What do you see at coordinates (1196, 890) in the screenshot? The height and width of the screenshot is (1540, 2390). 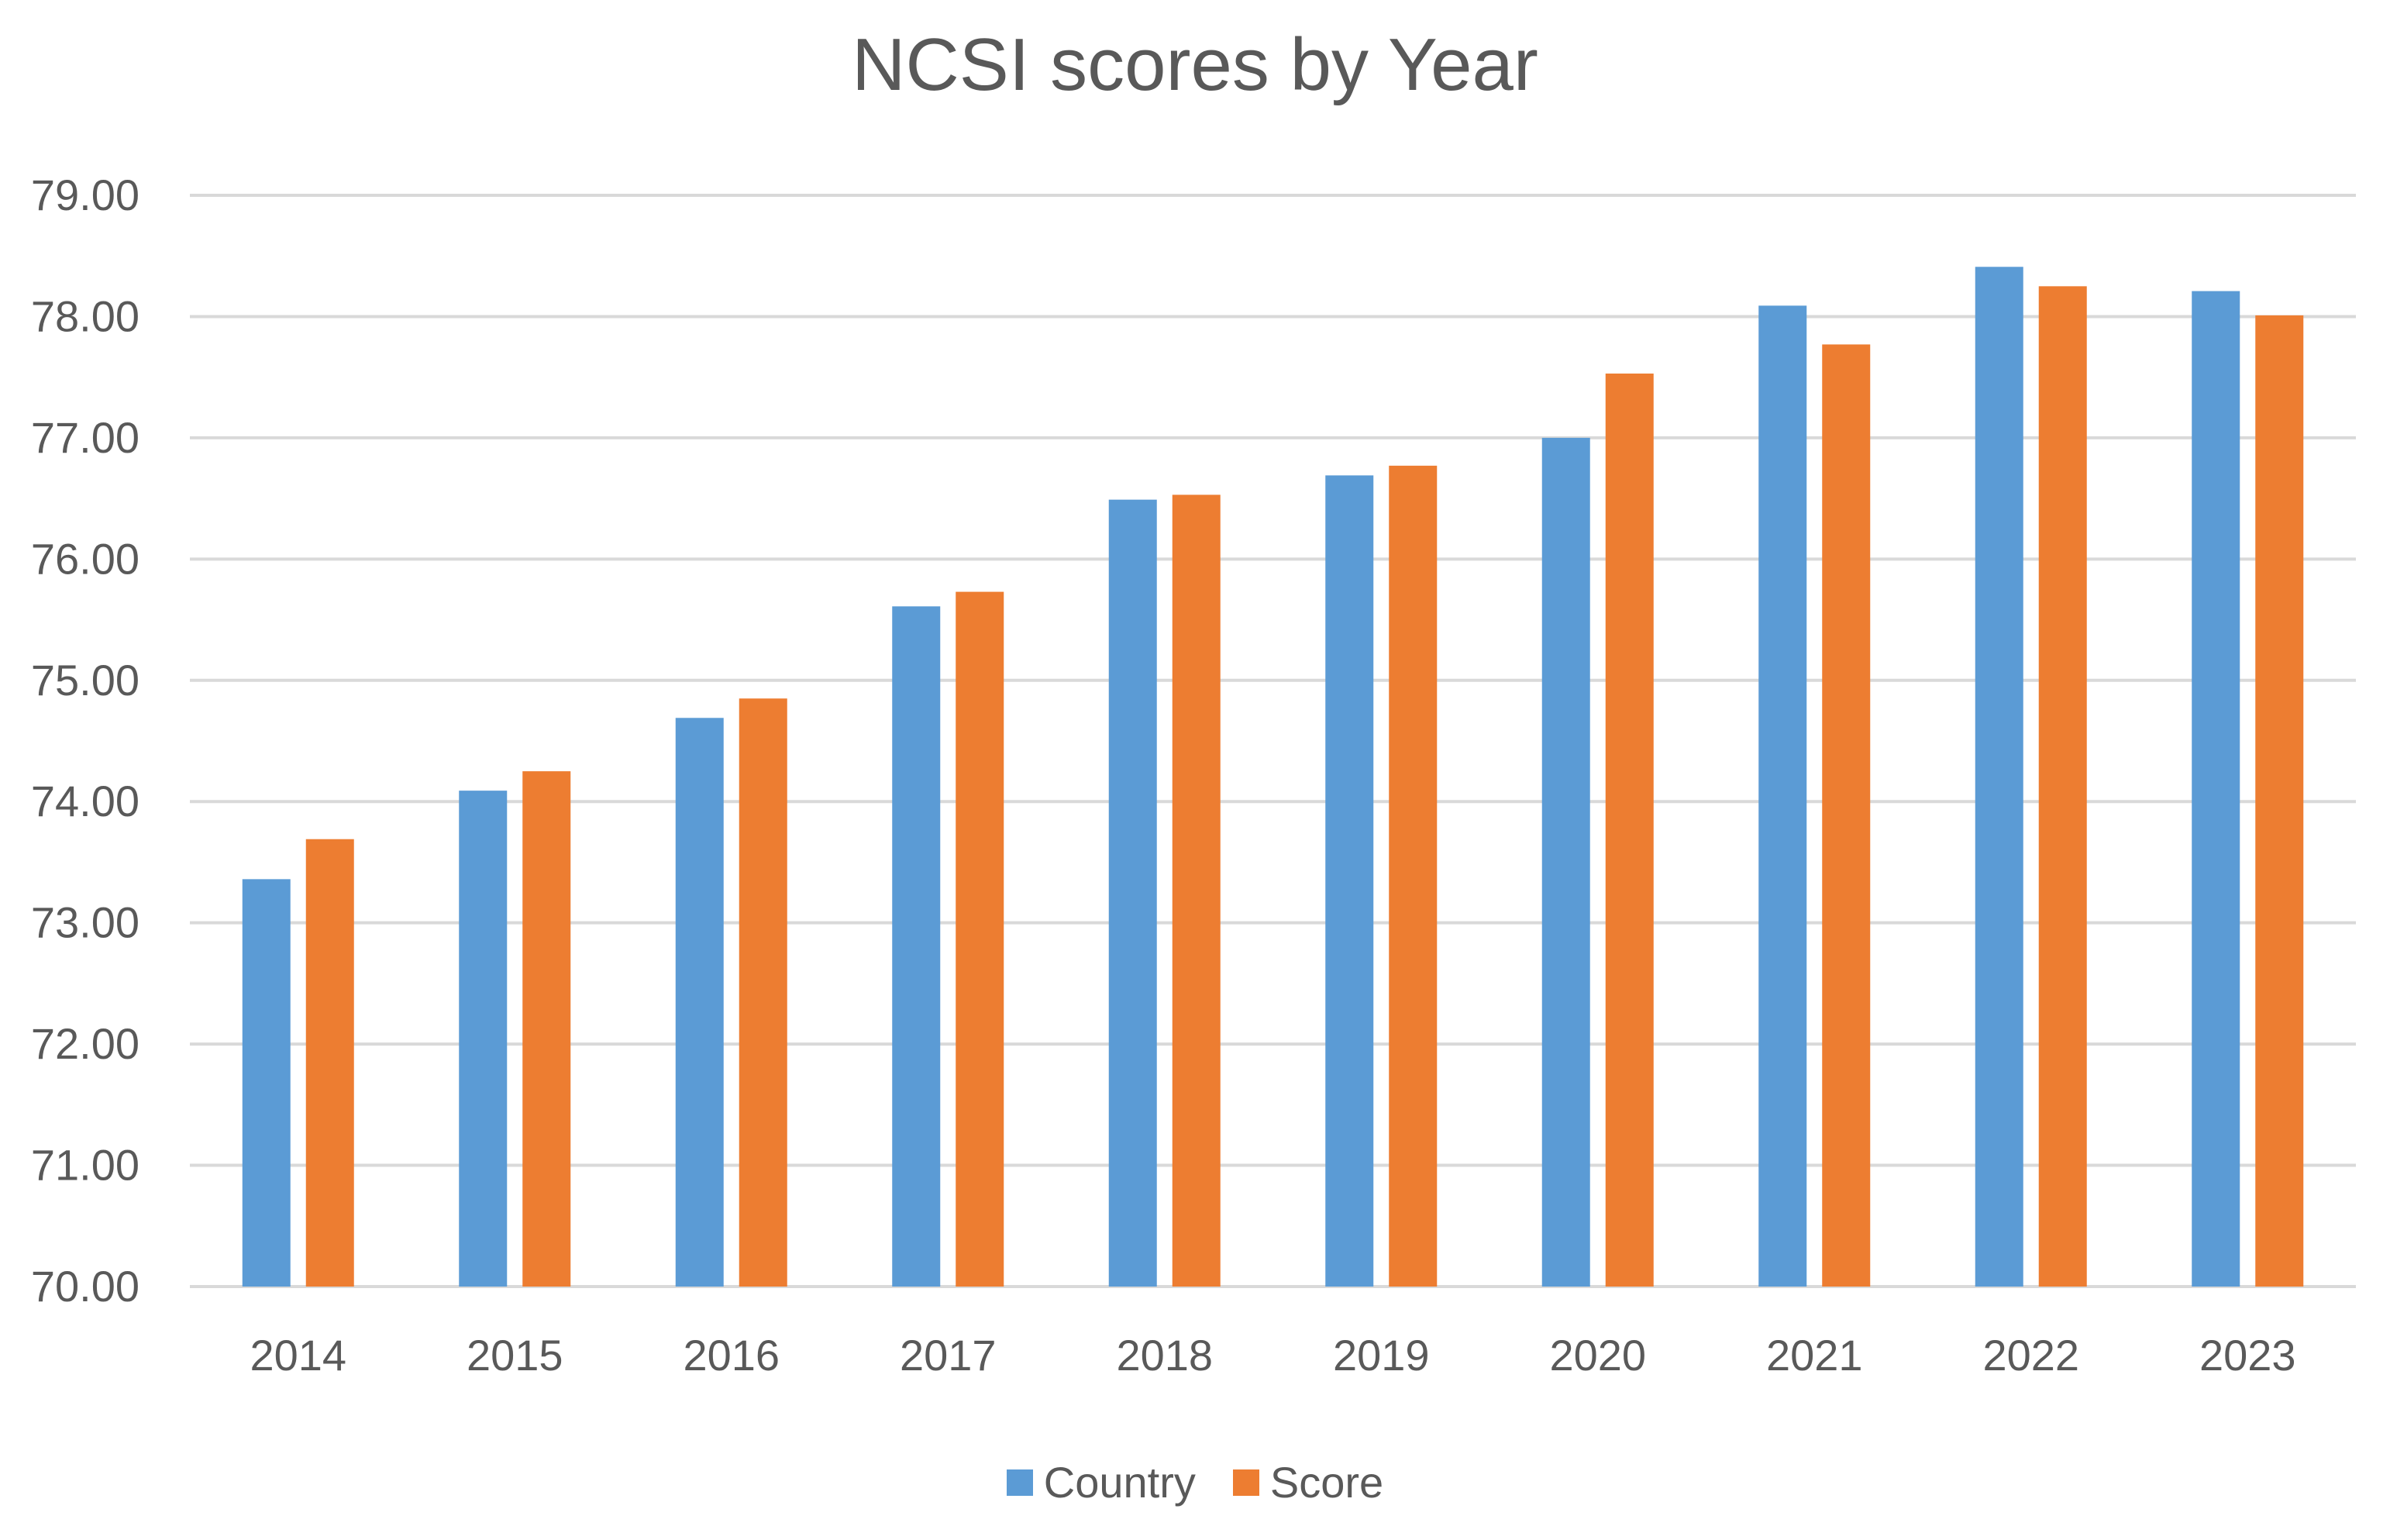 I see `bar-score-2018` at bounding box center [1196, 890].